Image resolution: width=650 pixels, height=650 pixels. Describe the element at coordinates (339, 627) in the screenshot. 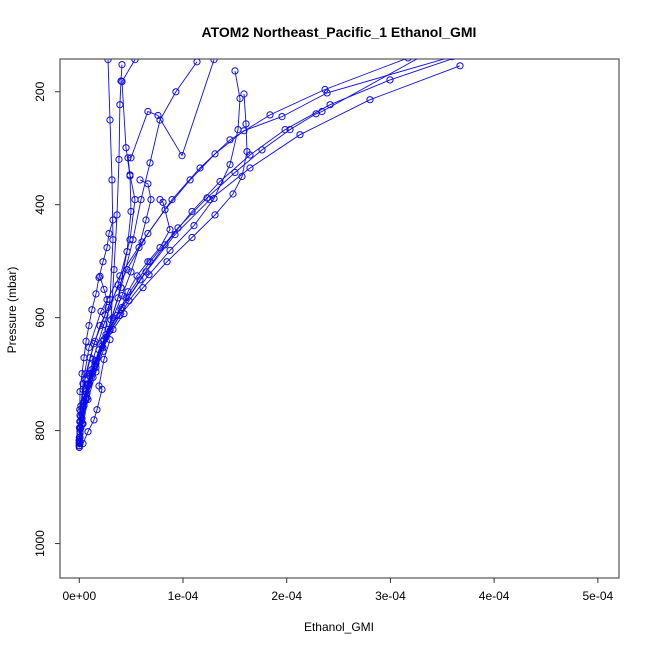

I see `x-axis-label: Ethanol_GMI` at that location.